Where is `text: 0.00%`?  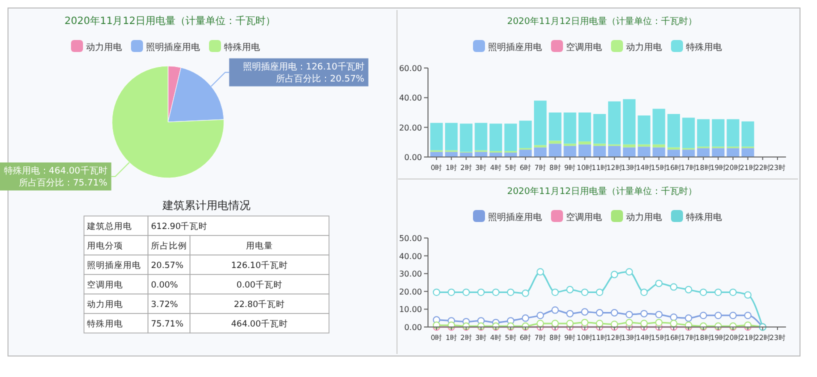 text: 0.00% is located at coordinates (164, 285).